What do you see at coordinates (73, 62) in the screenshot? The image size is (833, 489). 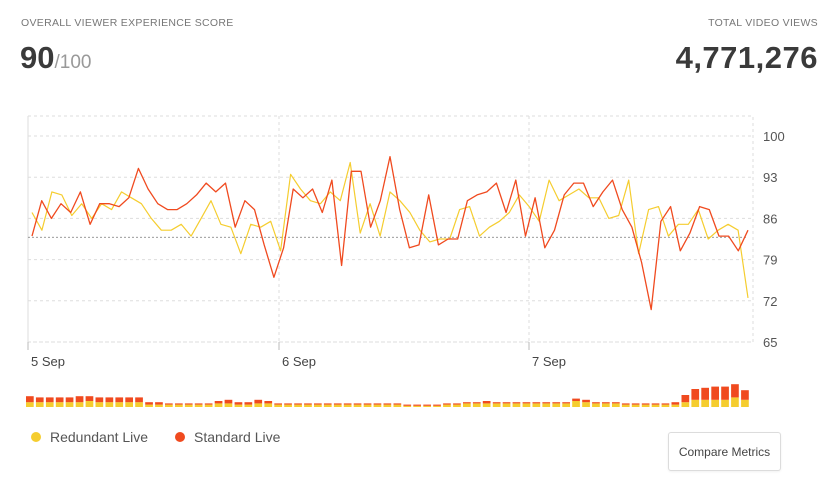 I see `score-denominator: /100` at bounding box center [73, 62].